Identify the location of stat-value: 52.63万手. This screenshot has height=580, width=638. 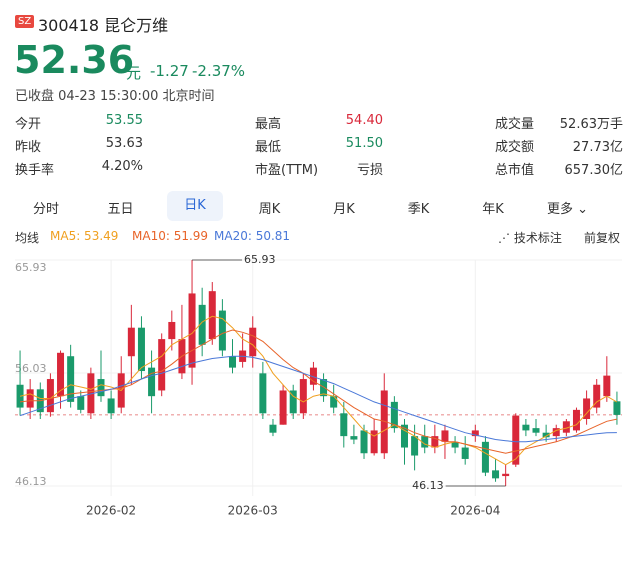
(591, 124).